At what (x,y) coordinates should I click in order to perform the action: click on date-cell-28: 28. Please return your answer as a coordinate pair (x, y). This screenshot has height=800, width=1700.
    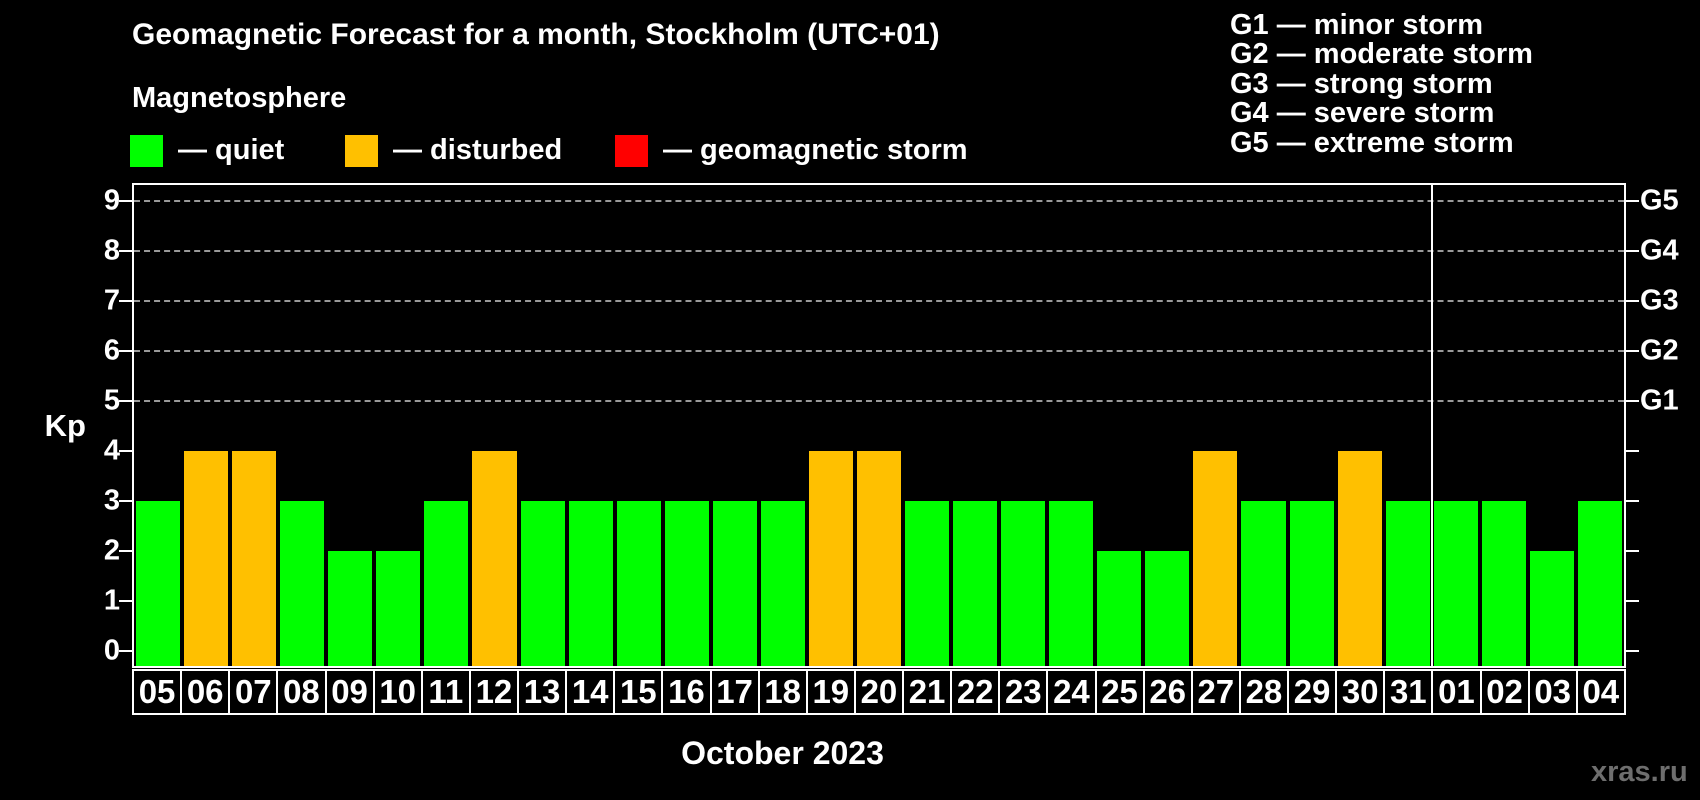
    Looking at the image, I should click on (1263, 692).